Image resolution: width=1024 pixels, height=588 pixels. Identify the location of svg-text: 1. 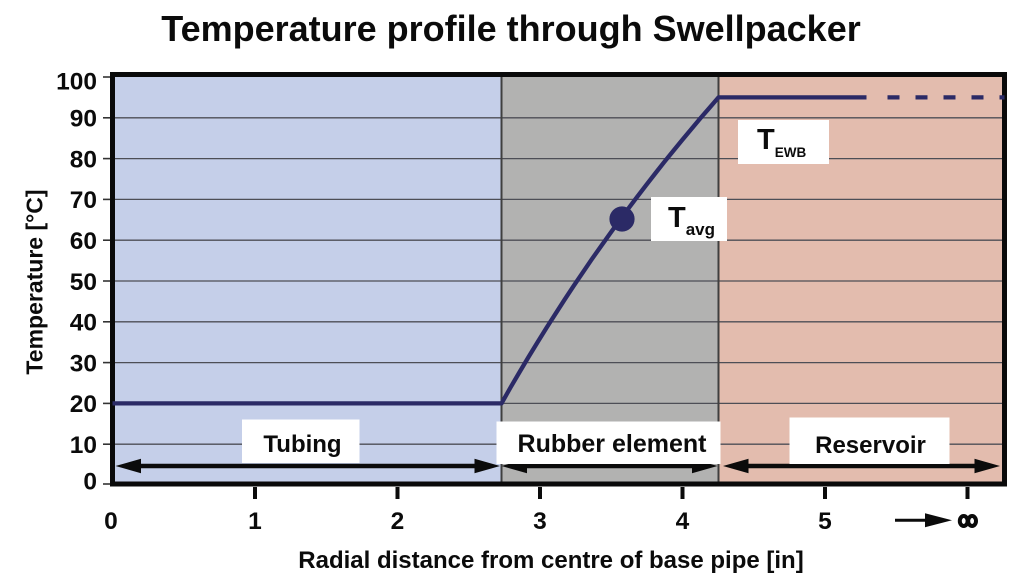
(255, 521).